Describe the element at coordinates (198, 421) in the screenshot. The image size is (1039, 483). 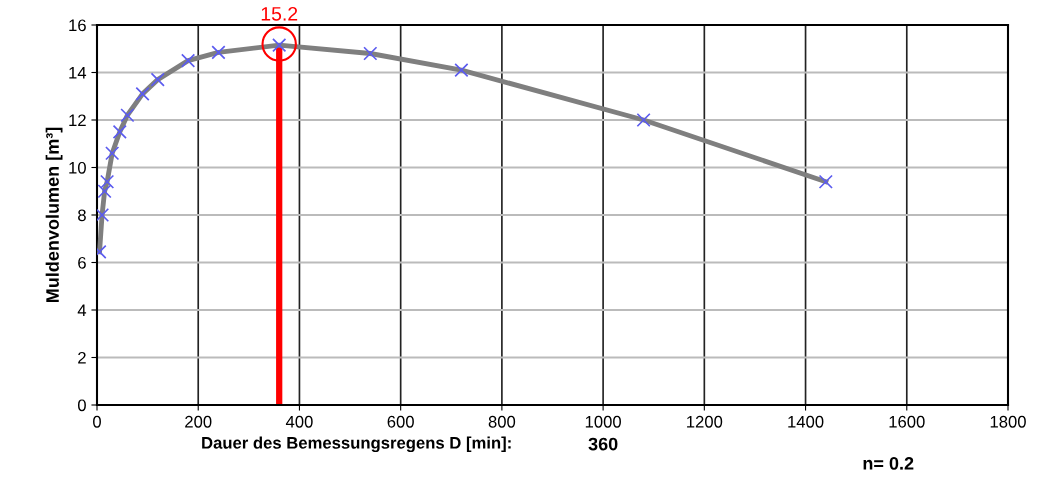
I see `x-tick-label: 200` at that location.